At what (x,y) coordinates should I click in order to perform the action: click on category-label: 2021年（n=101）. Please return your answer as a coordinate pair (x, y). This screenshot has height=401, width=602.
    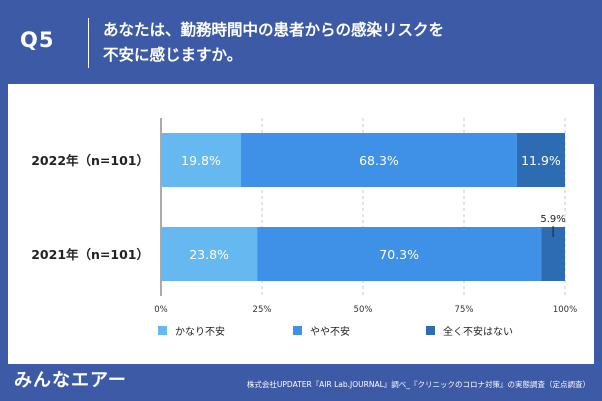
    Looking at the image, I should click on (90, 254).